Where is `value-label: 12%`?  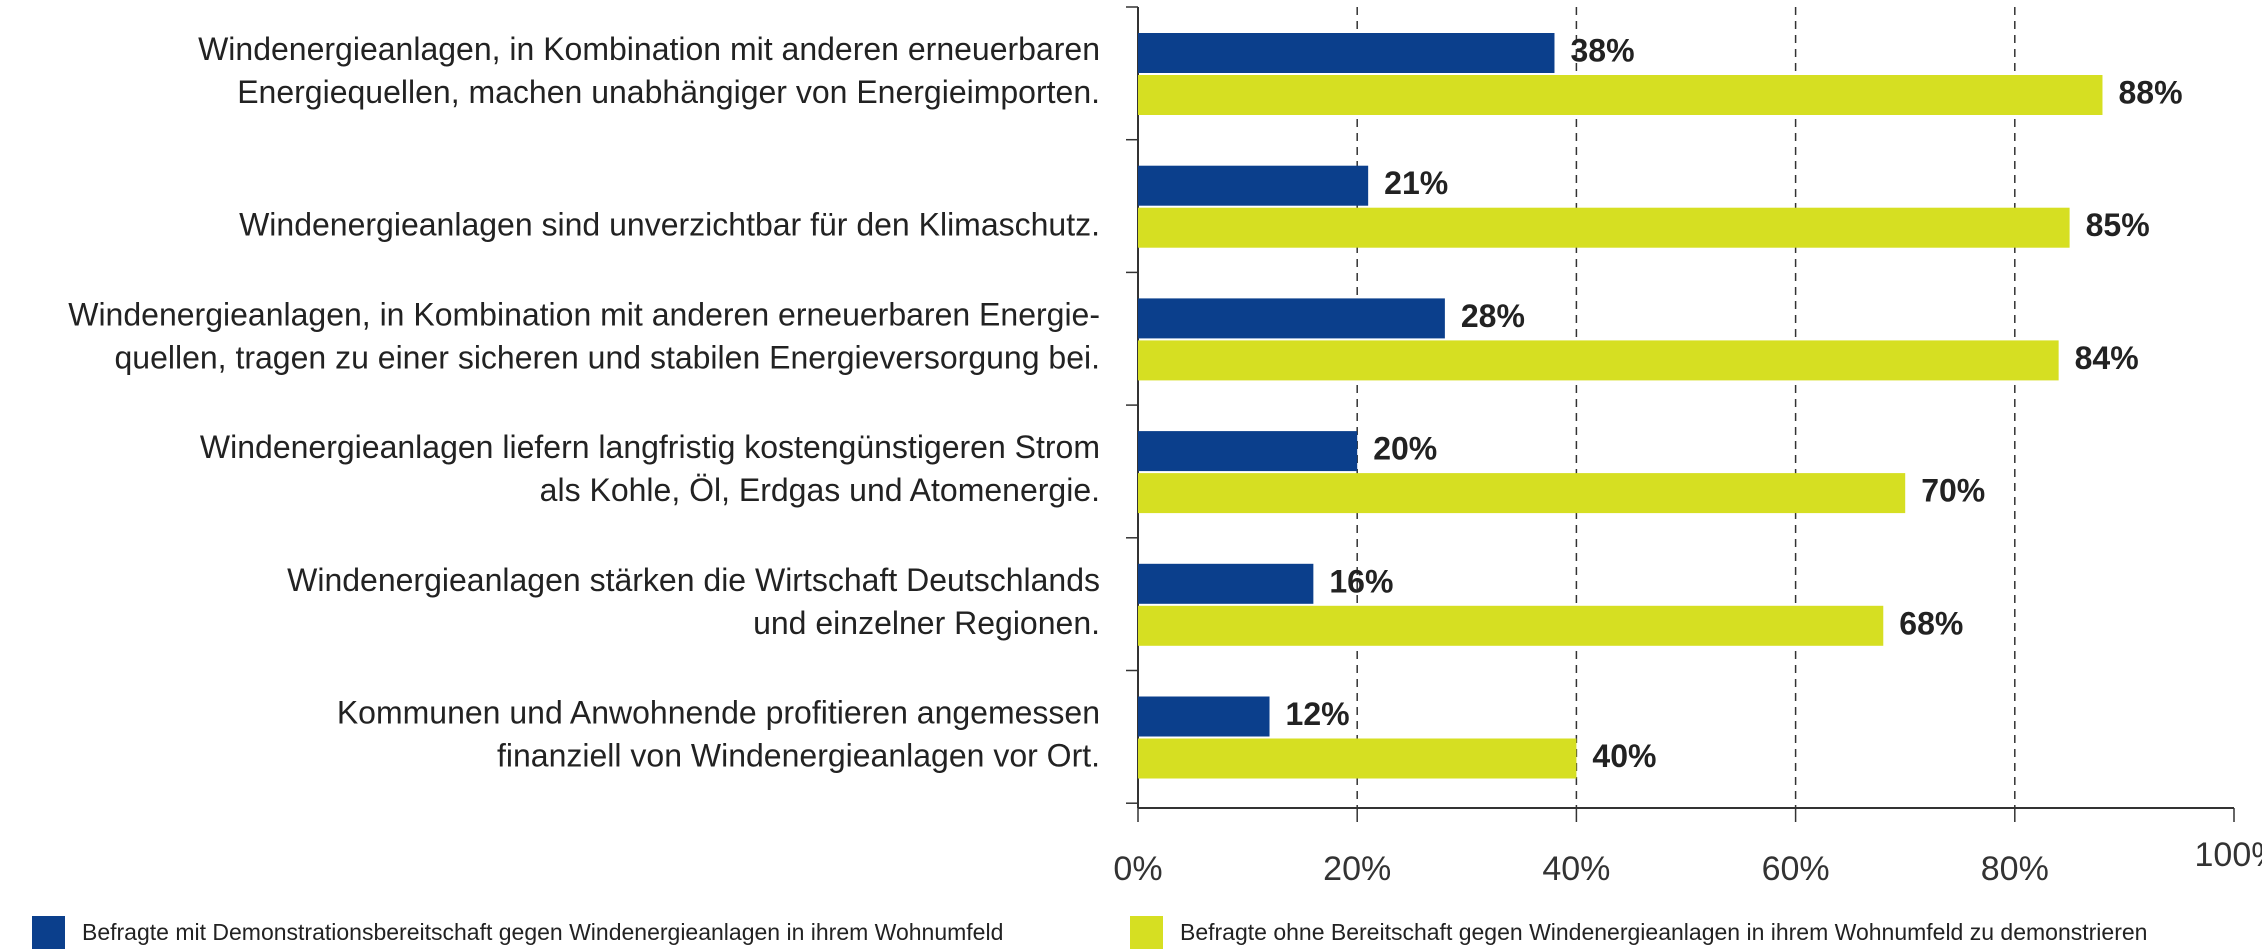
value-label: 12% is located at coordinates (1318, 714).